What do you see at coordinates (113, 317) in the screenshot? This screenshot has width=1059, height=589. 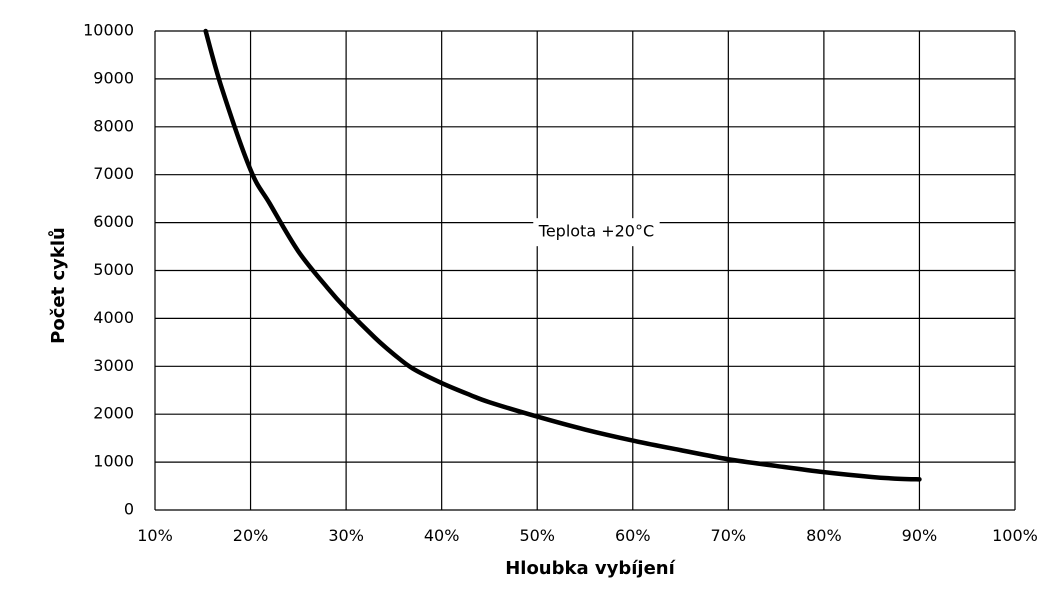 I see `y-tick-label: 4000` at bounding box center [113, 317].